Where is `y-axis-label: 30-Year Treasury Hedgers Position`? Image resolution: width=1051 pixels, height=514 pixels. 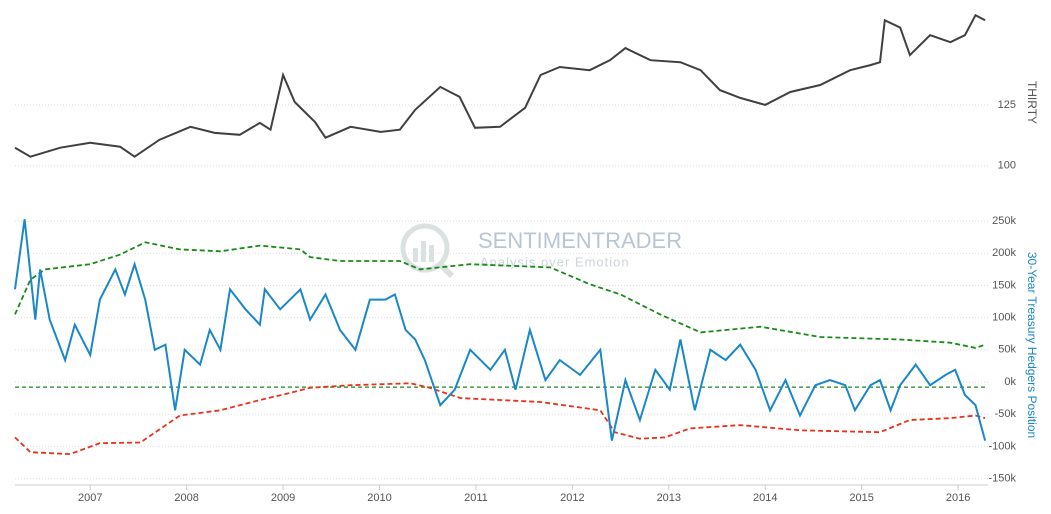 y-axis-label: 30-Year Treasury Hedgers Position is located at coordinates (1032, 345).